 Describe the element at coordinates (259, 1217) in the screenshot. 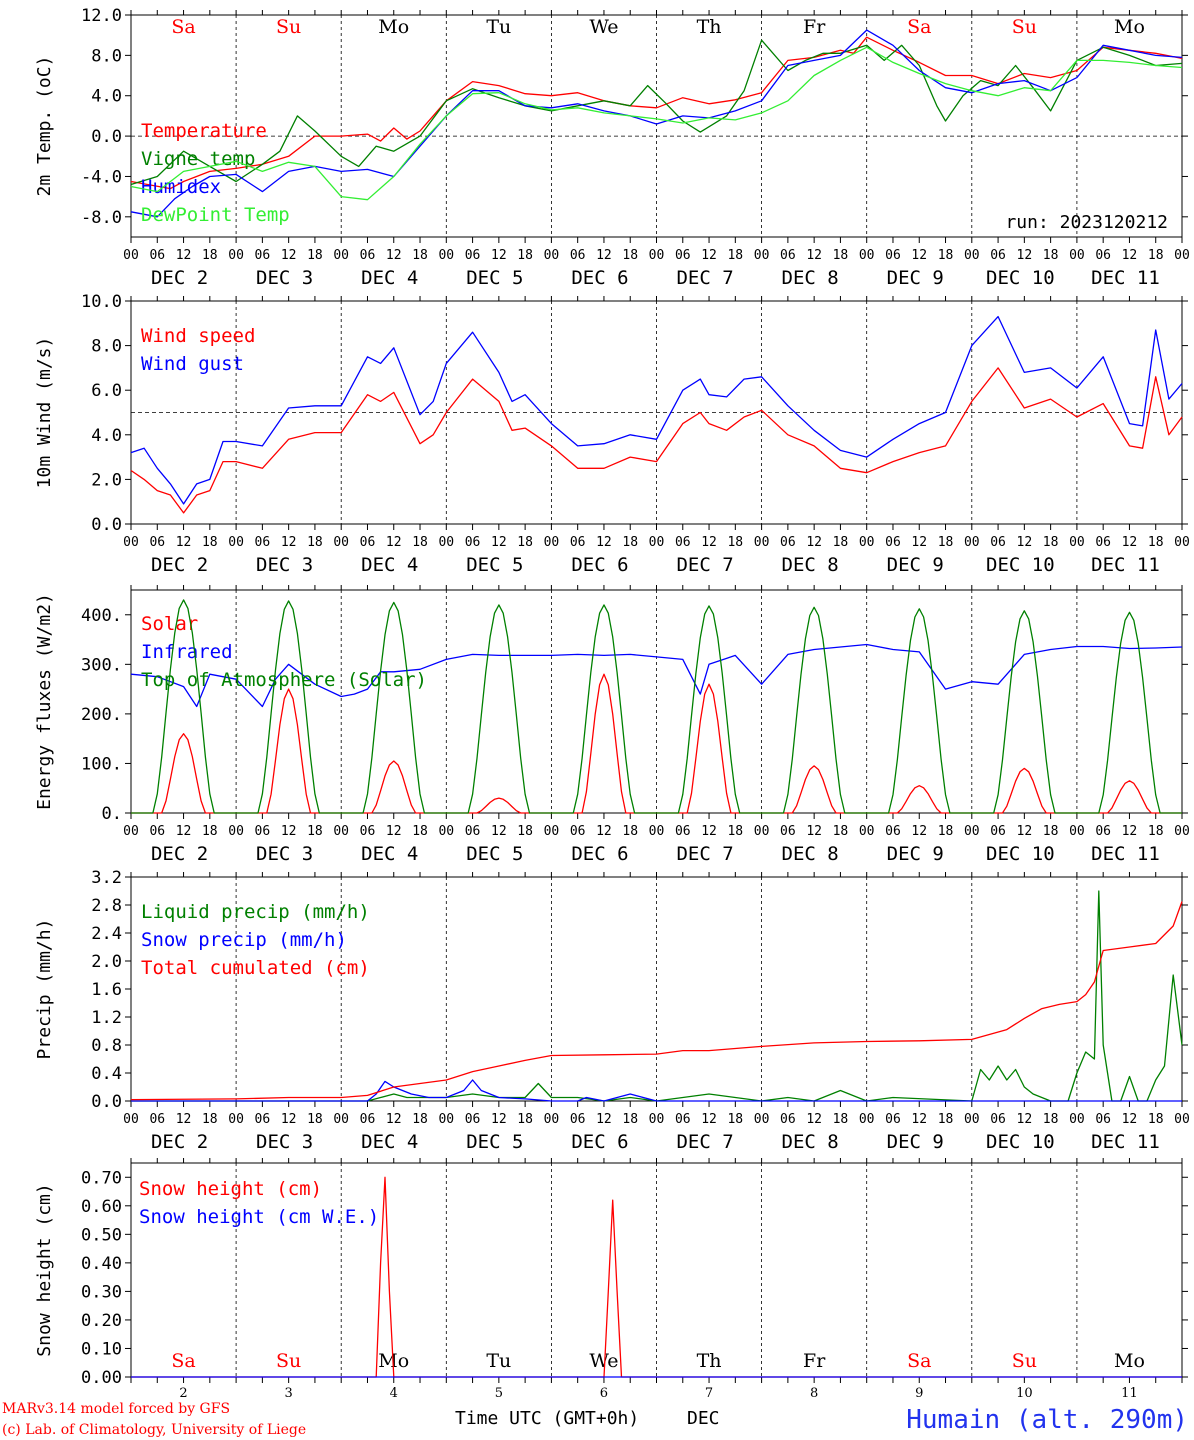

I see `legend-entry: Snow height (cm W.E.)` at that location.